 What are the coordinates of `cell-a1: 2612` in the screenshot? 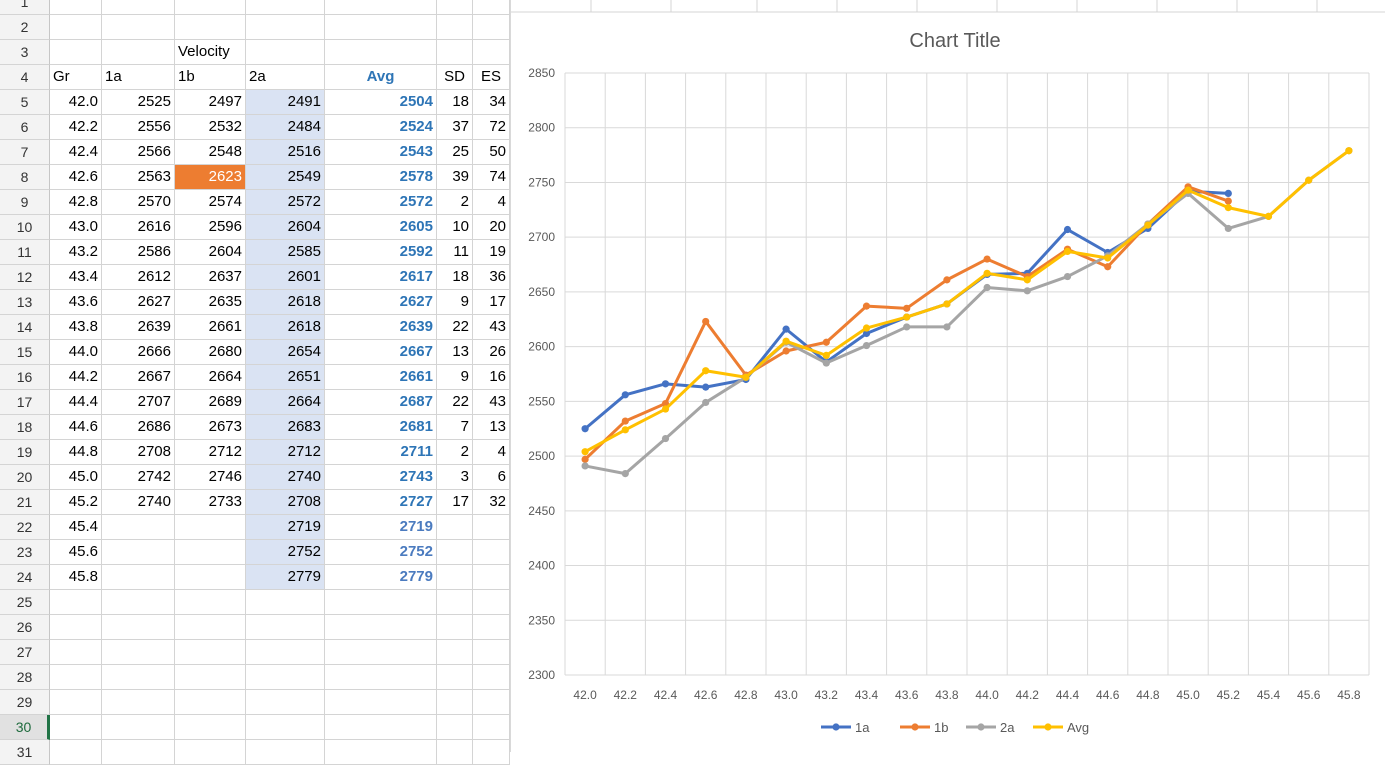 It's located at (138, 277).